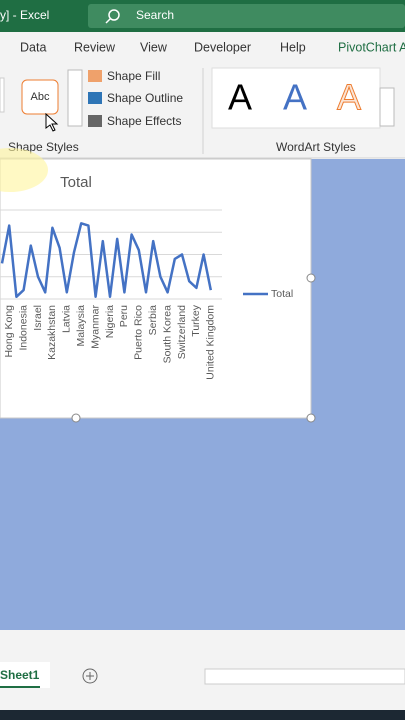 The height and width of the screenshot is (720, 405). I want to click on ribbon-tab: View, so click(154, 47).